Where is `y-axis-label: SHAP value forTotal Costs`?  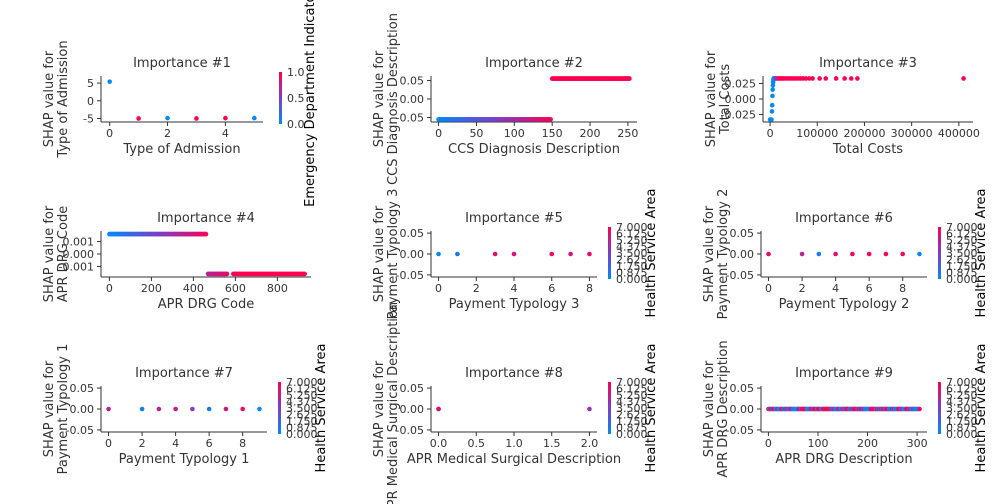
y-axis-label: SHAP value forTotal Costs is located at coordinates (718, 98).